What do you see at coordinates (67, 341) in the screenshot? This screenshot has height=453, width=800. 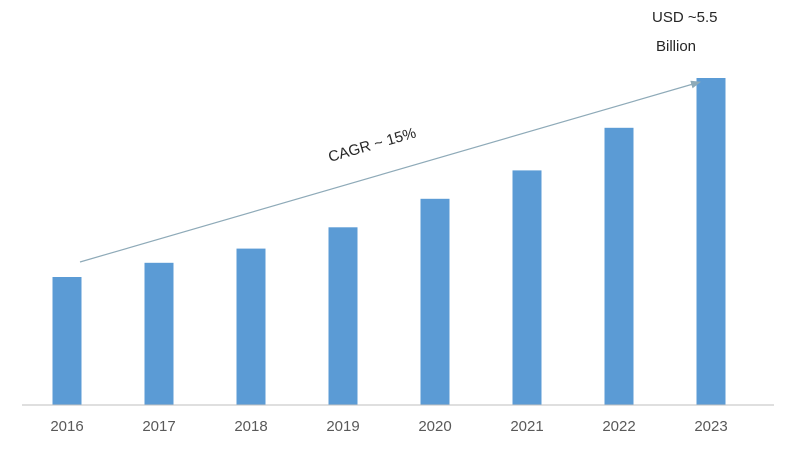 I see `bar-2016` at bounding box center [67, 341].